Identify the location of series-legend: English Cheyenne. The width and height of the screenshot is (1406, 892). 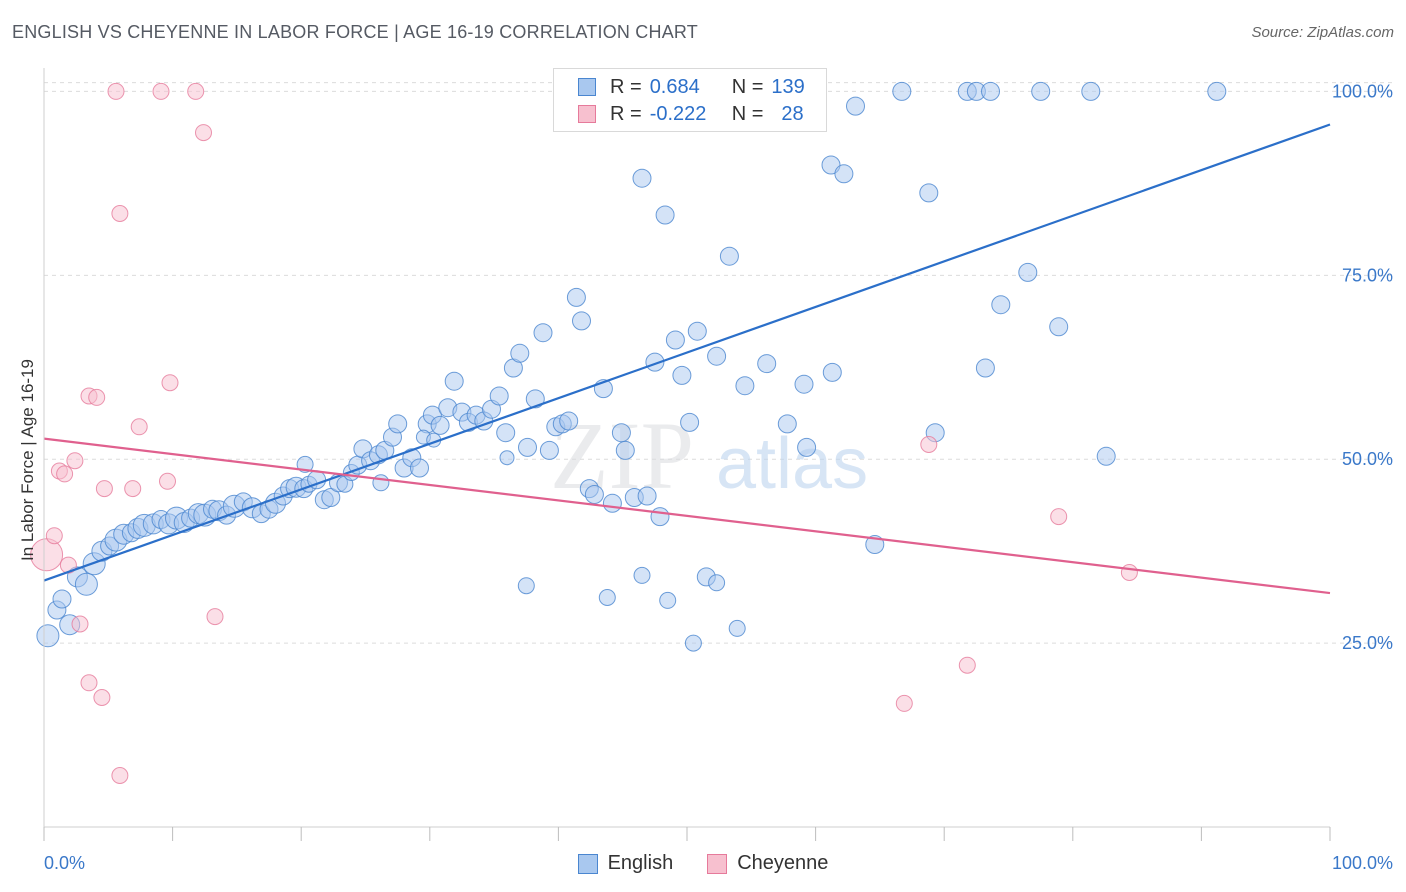
(703, 863).